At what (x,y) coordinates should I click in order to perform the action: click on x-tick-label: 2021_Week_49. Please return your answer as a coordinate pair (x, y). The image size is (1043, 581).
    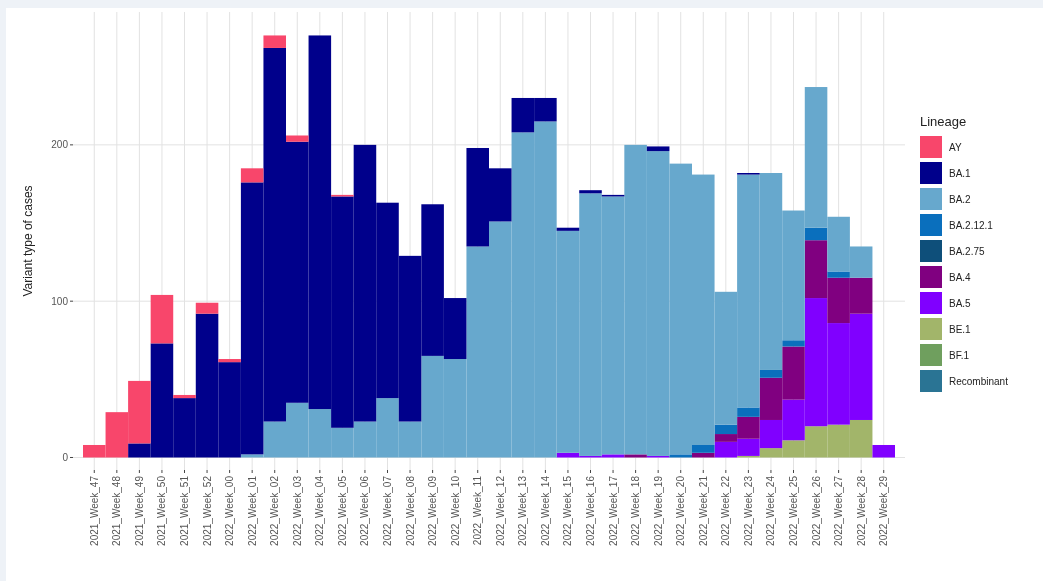
    Looking at the image, I should click on (139, 510).